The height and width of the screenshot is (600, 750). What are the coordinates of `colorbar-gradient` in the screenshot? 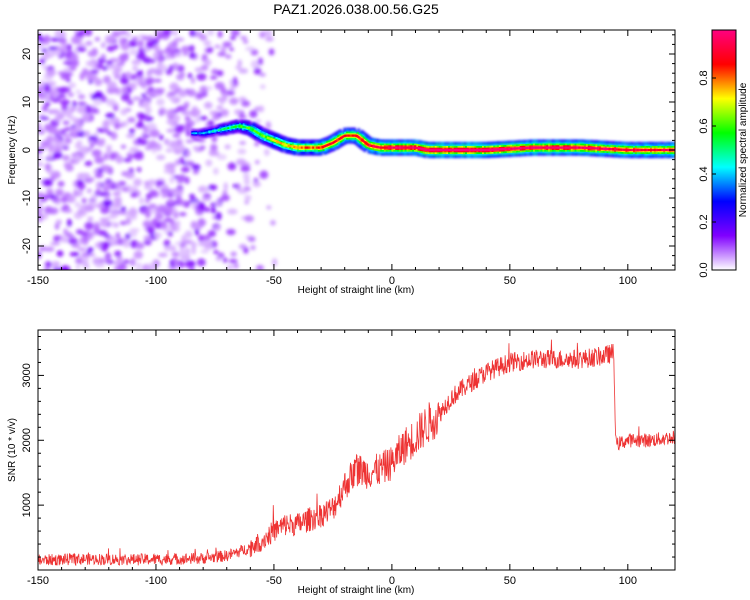 It's located at (724, 150).